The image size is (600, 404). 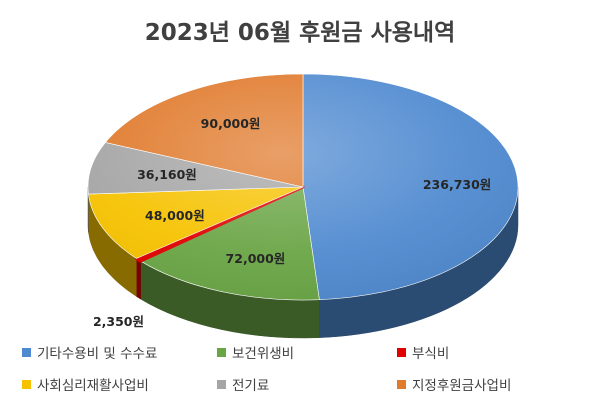 What do you see at coordinates (97, 352) in the screenshot?
I see `legend-label: 기타수용비 및 수수료` at bounding box center [97, 352].